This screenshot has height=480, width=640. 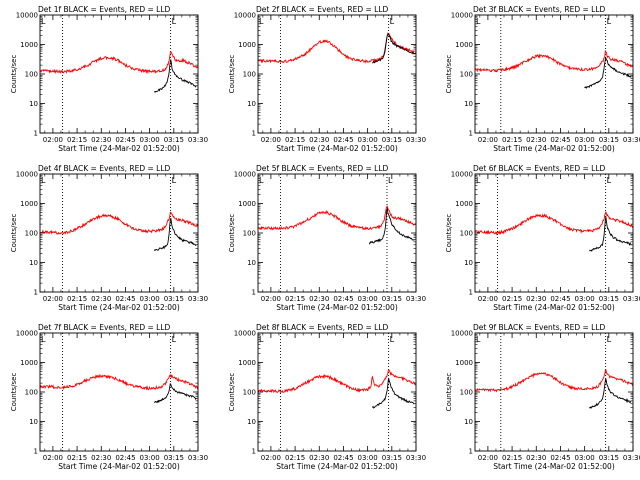 What do you see at coordinates (322, 168) in the screenshot?
I see `panel-title: Det 5f BLACK = Events, RED = LLD` at bounding box center [322, 168].